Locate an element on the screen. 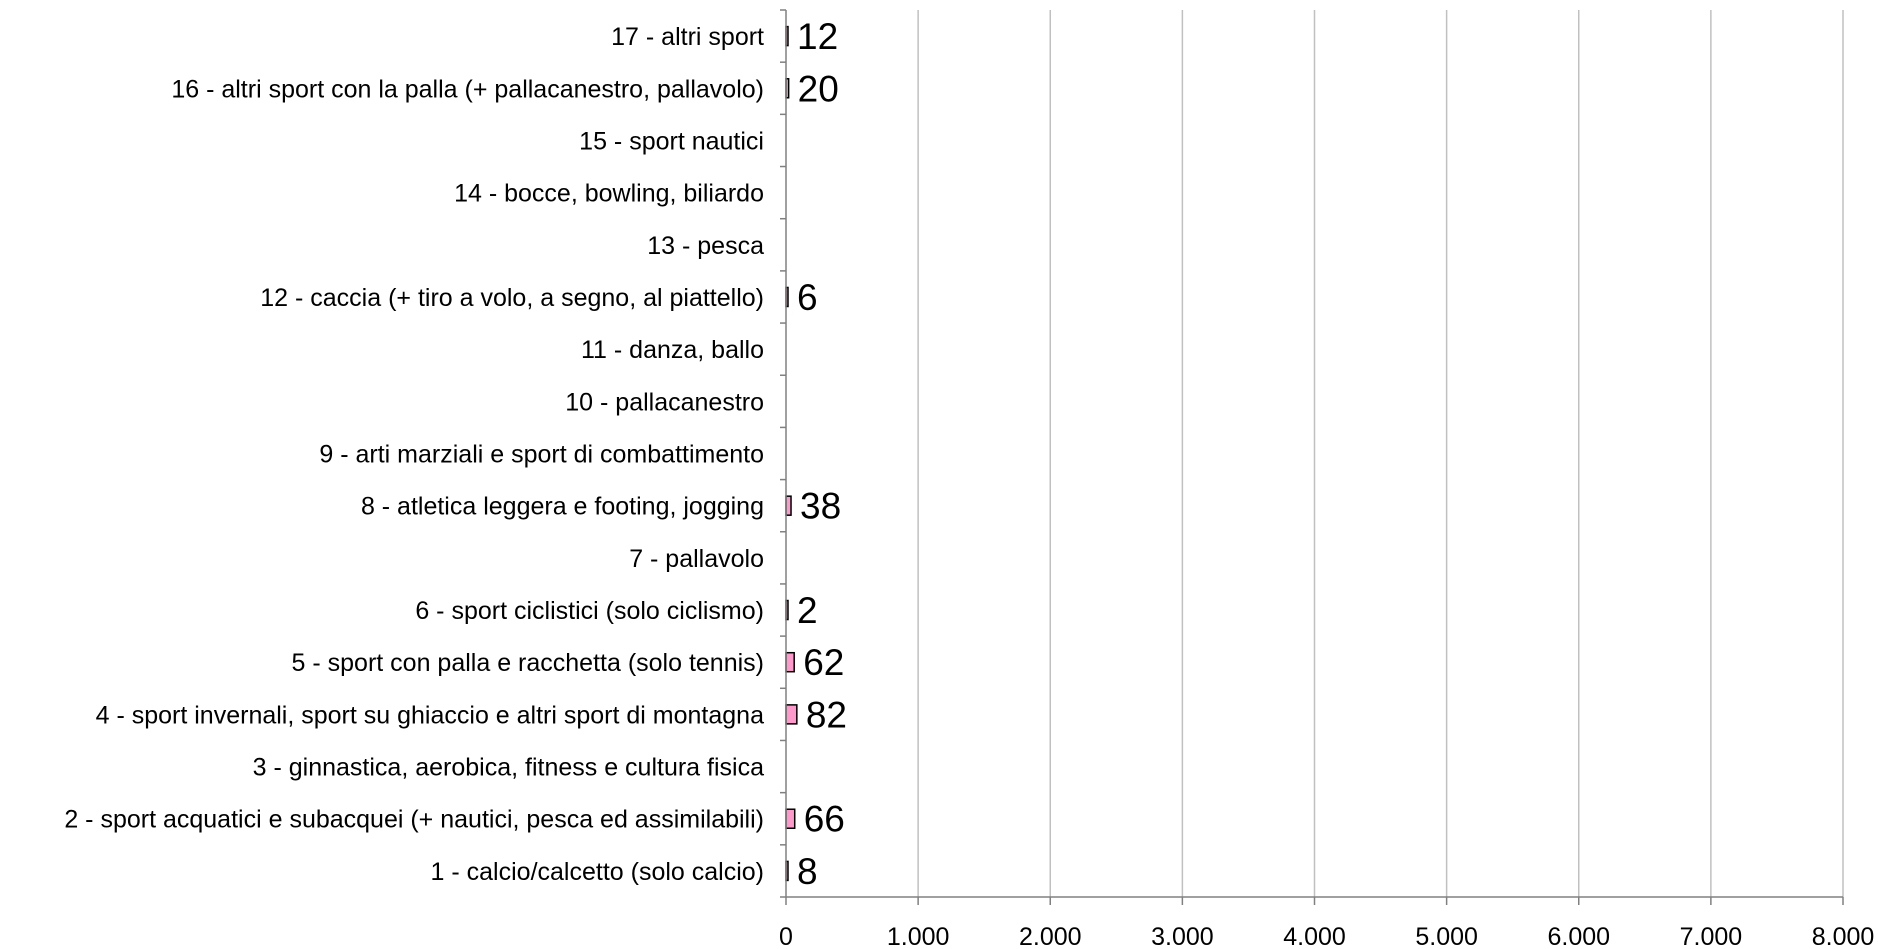 This screenshot has height=949, width=1878. data-label: 66 is located at coordinates (824, 819).